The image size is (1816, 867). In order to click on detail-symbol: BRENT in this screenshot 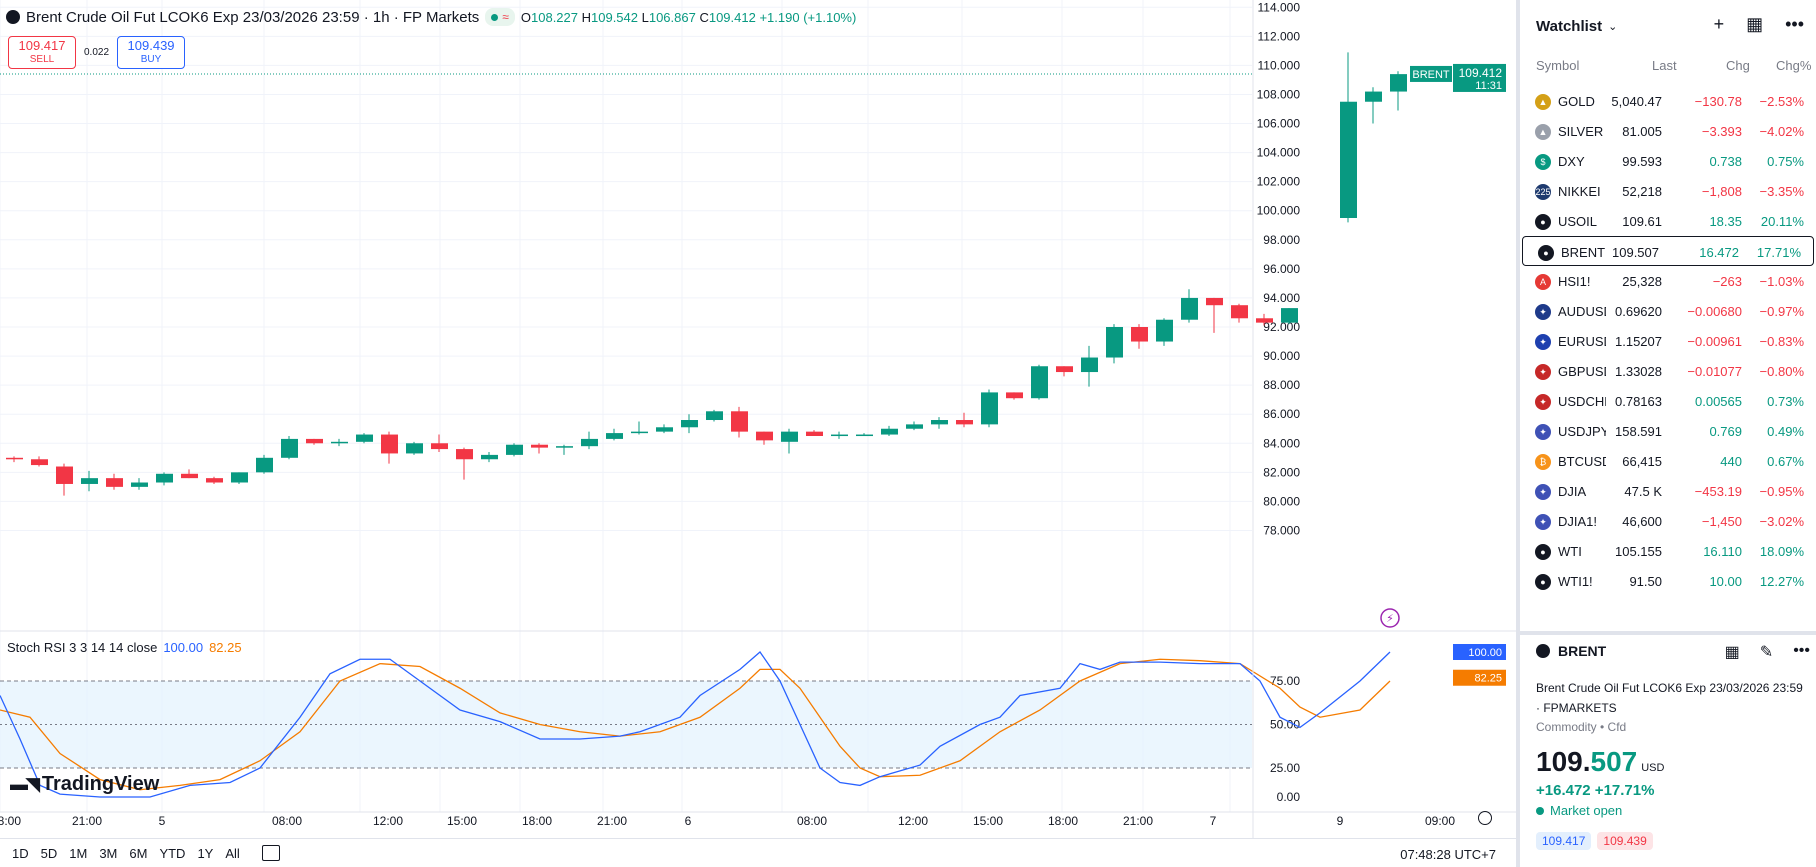, I will do `click(1582, 651)`.